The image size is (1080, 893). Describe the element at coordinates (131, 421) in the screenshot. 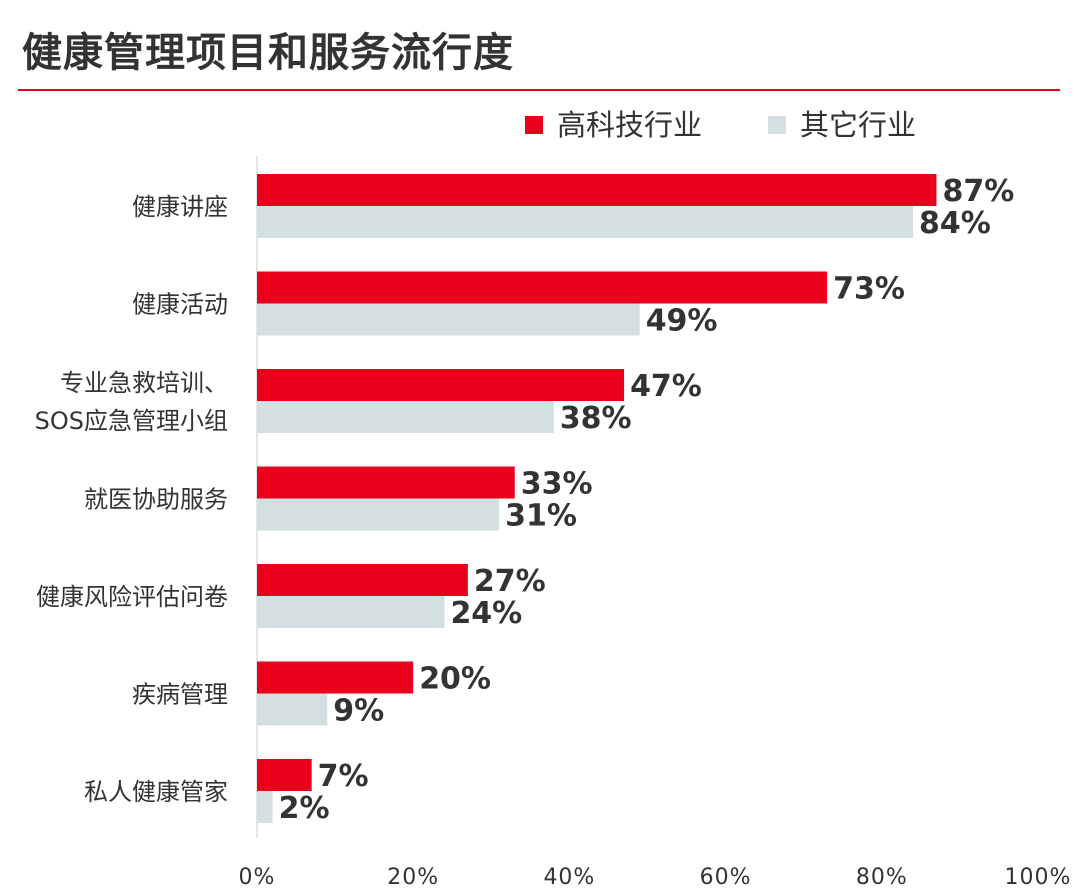

I see `category-label-3-line-2: SOS应急管理小组` at that location.